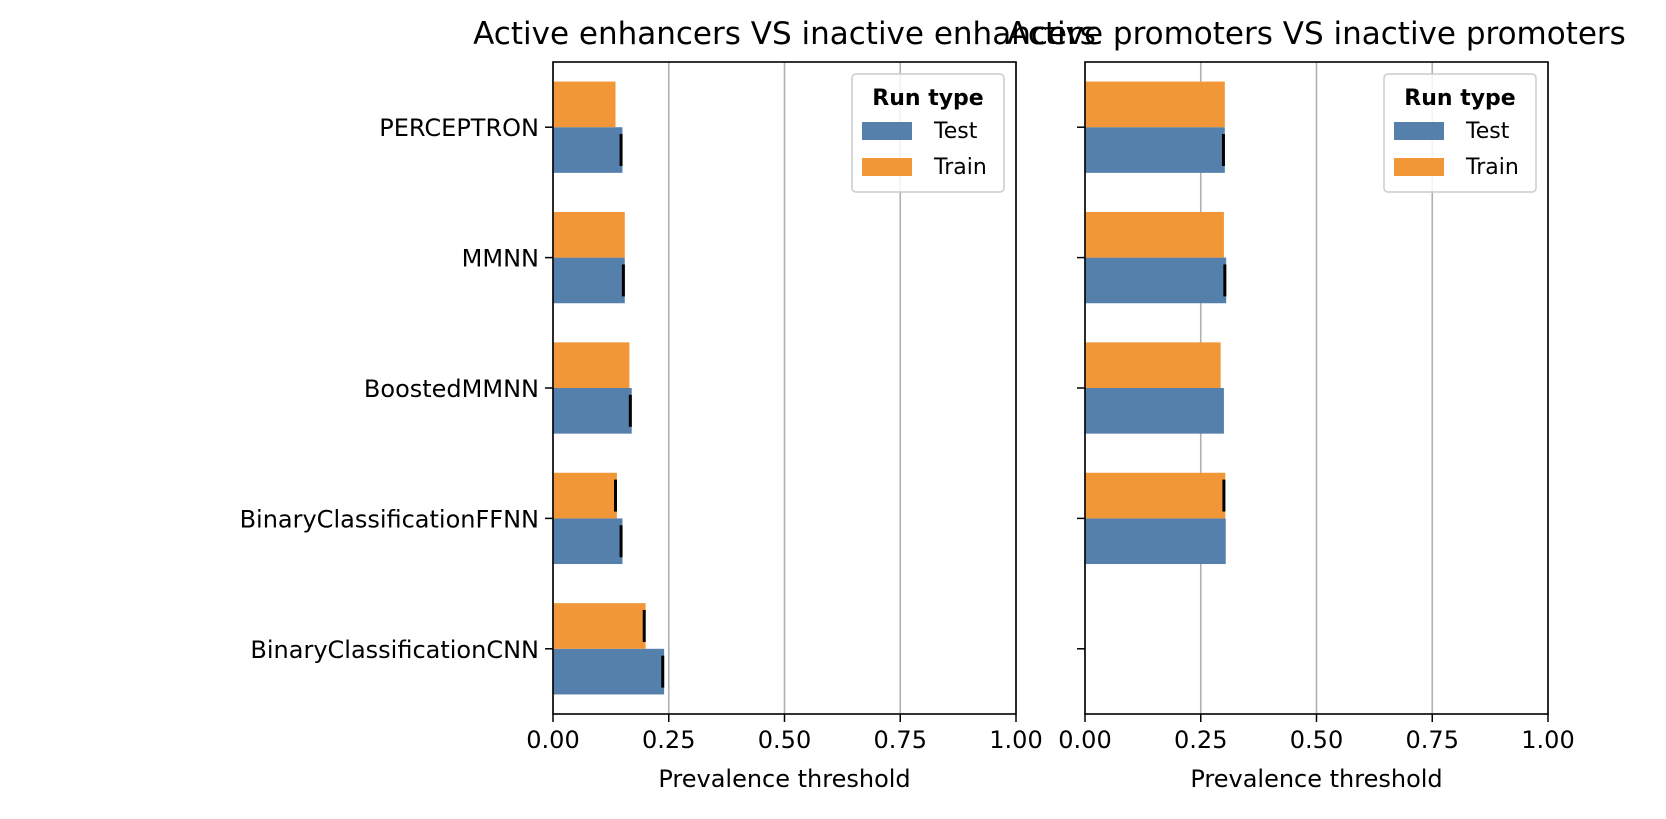 The width and height of the screenshot is (1666, 819). Describe the element at coordinates (1316, 34) in the screenshot. I see `chart-title: Active promoters VS inactive promoters` at that location.